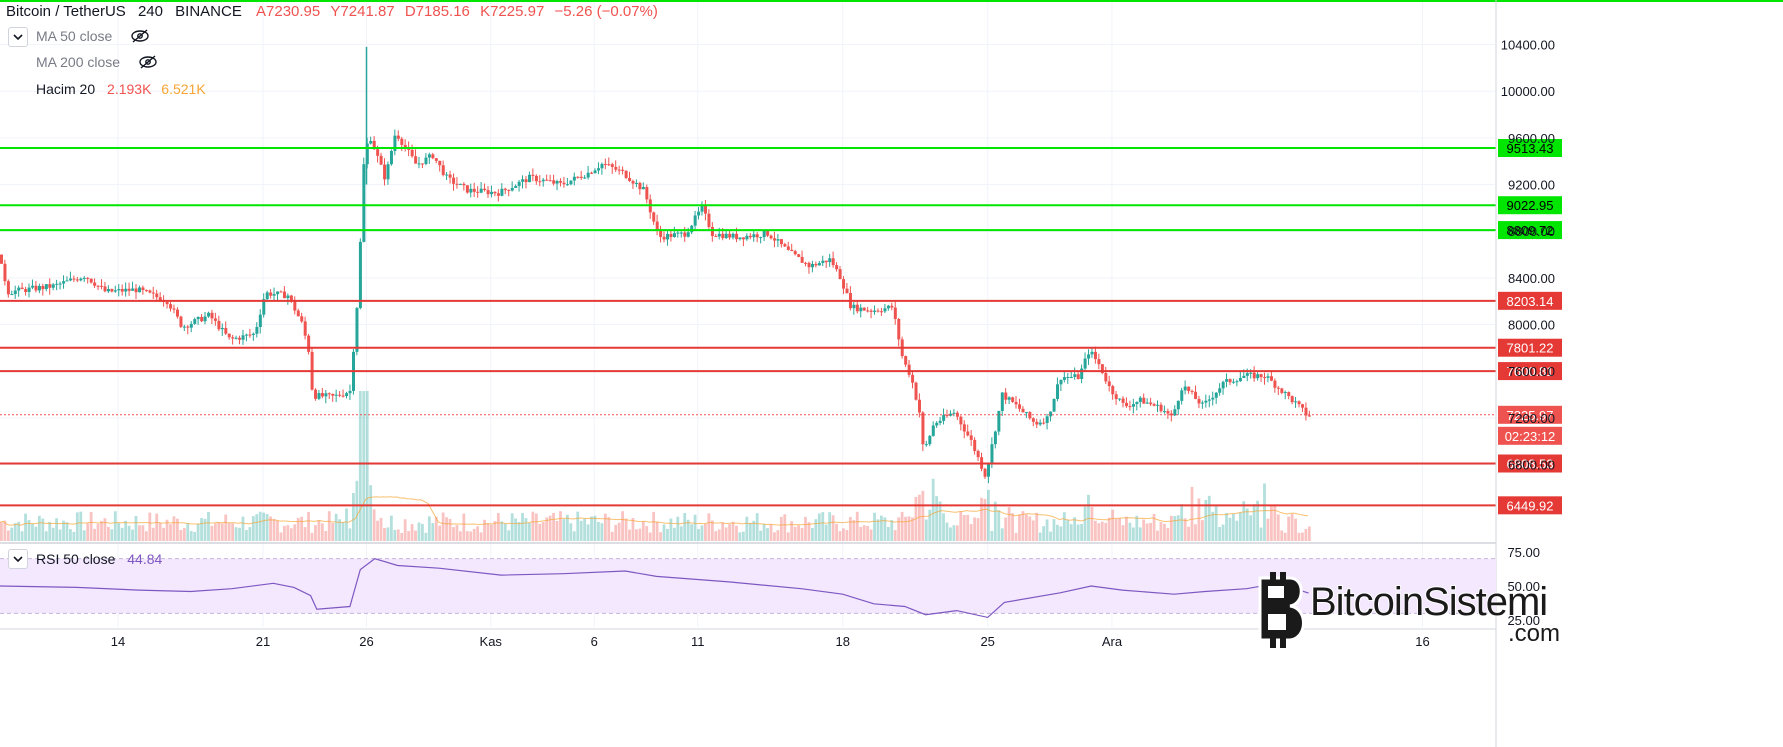 This screenshot has height=747, width=1783. I want to click on brand-suffix: .com, so click(1534, 634).